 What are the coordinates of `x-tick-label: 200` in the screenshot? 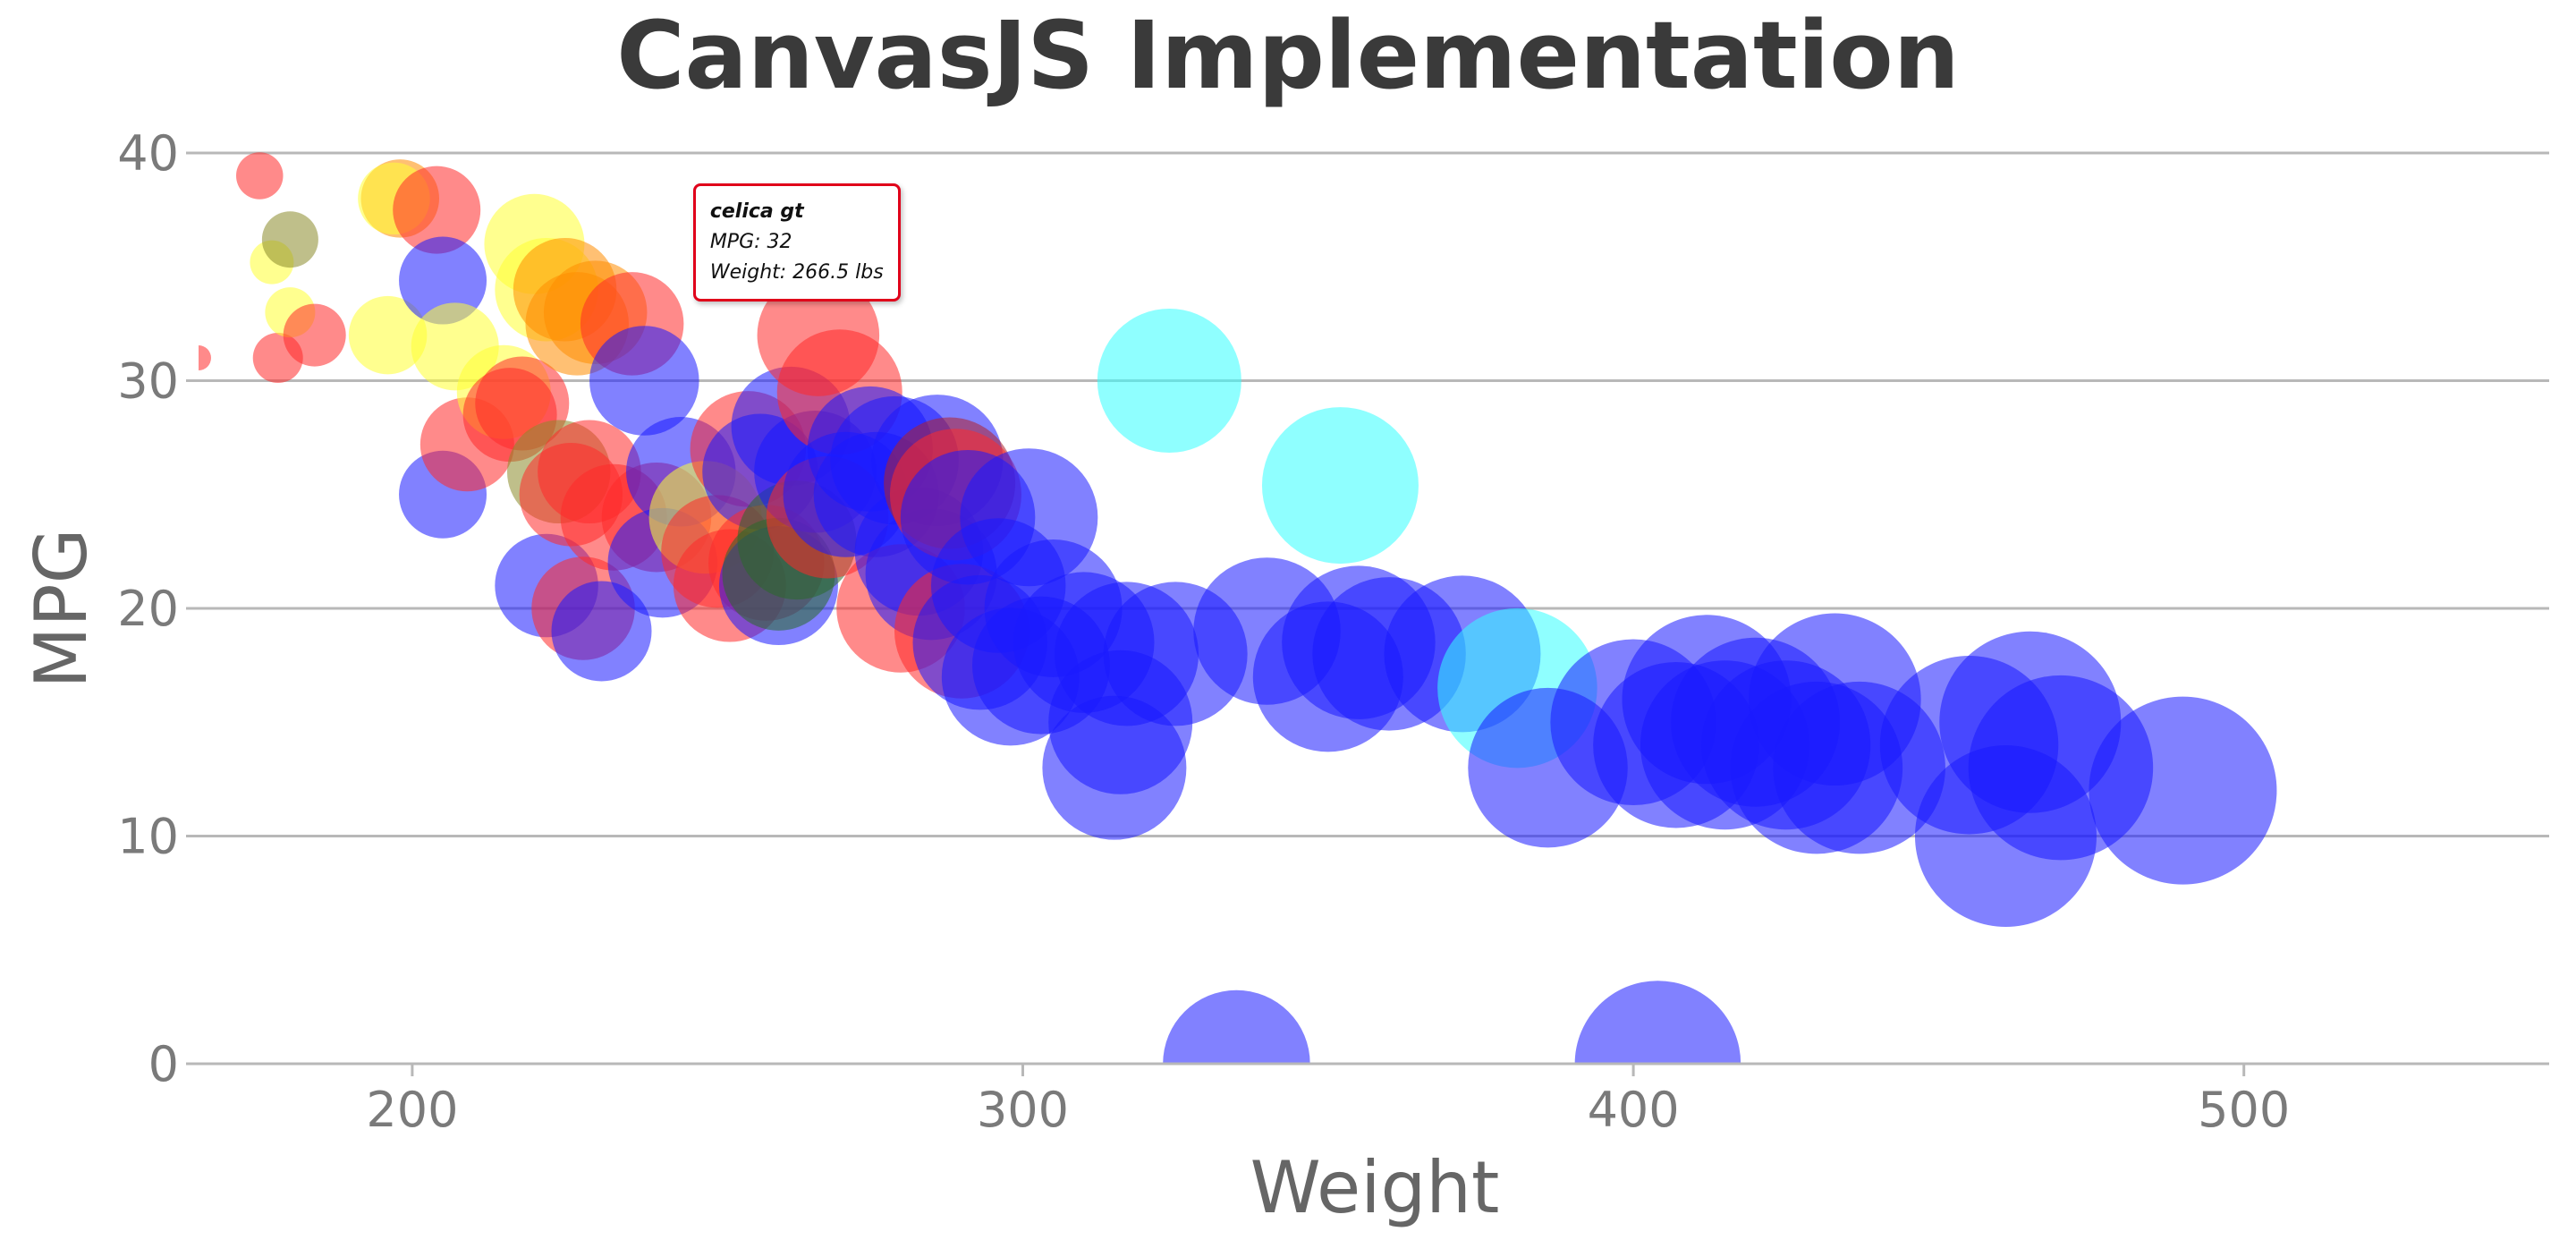 It's located at (412, 1110).